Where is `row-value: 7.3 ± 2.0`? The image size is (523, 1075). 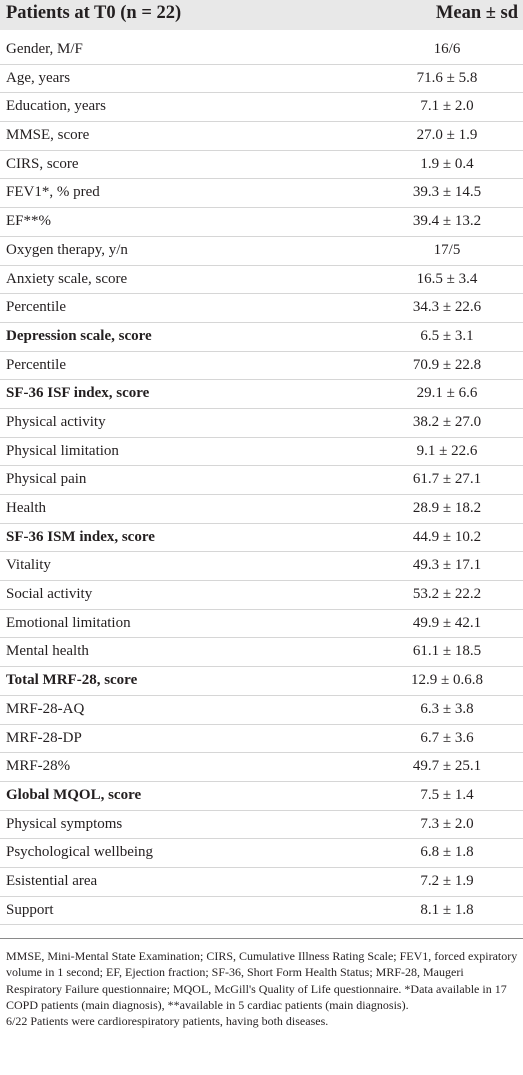 row-value: 7.3 ± 2.0 is located at coordinates (447, 823).